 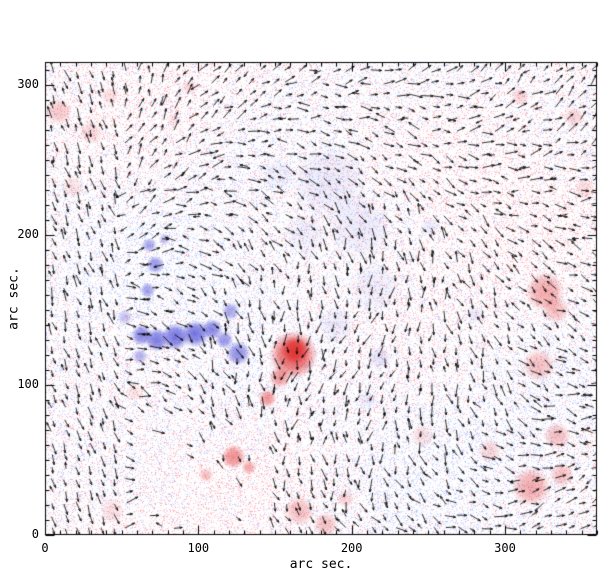 What do you see at coordinates (45, 548) in the screenshot?
I see `x-tick-label: 0` at bounding box center [45, 548].